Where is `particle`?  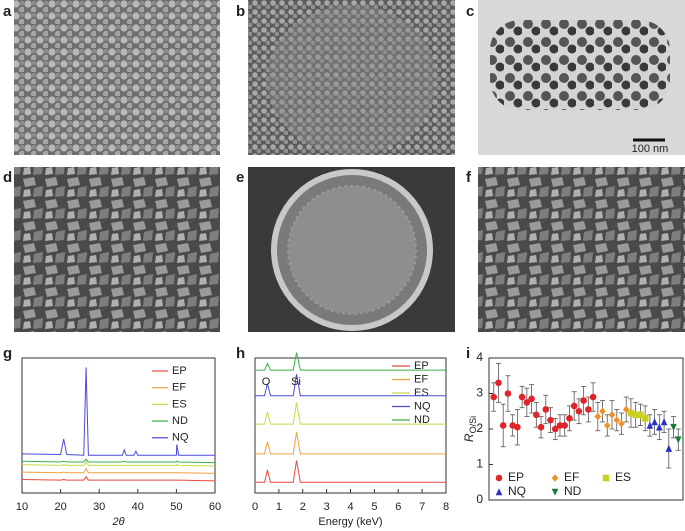 particle is located at coordinates (352, 80).